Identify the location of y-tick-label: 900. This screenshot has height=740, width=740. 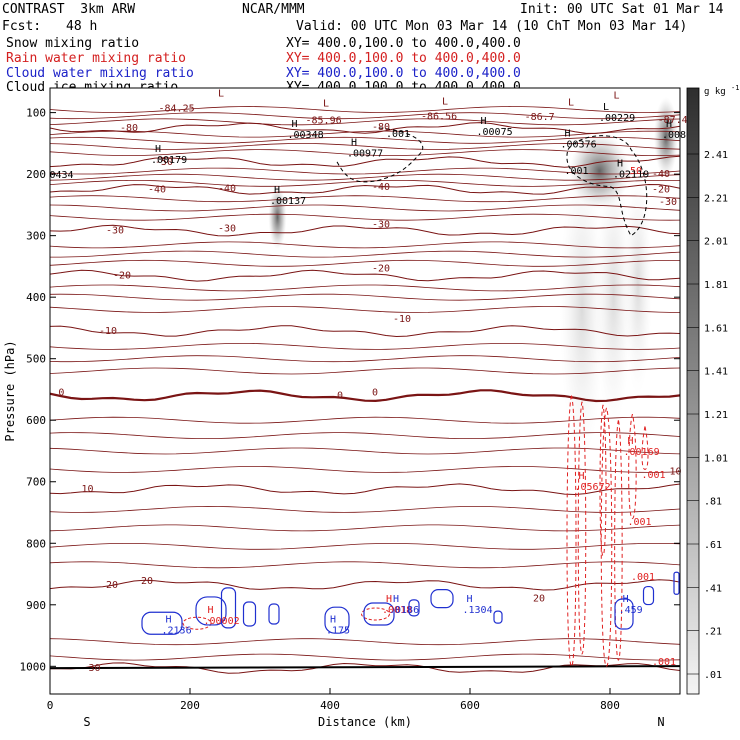
(36, 605).